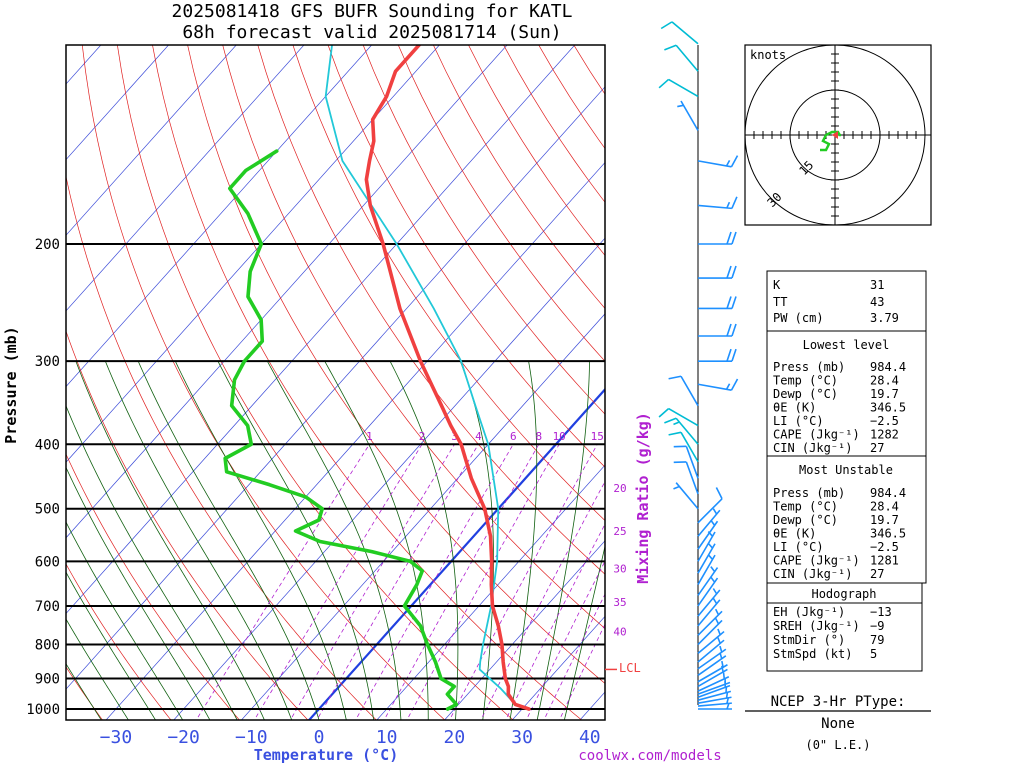 The image size is (1024, 772). I want to click on tt-value: 43, so click(877, 302).